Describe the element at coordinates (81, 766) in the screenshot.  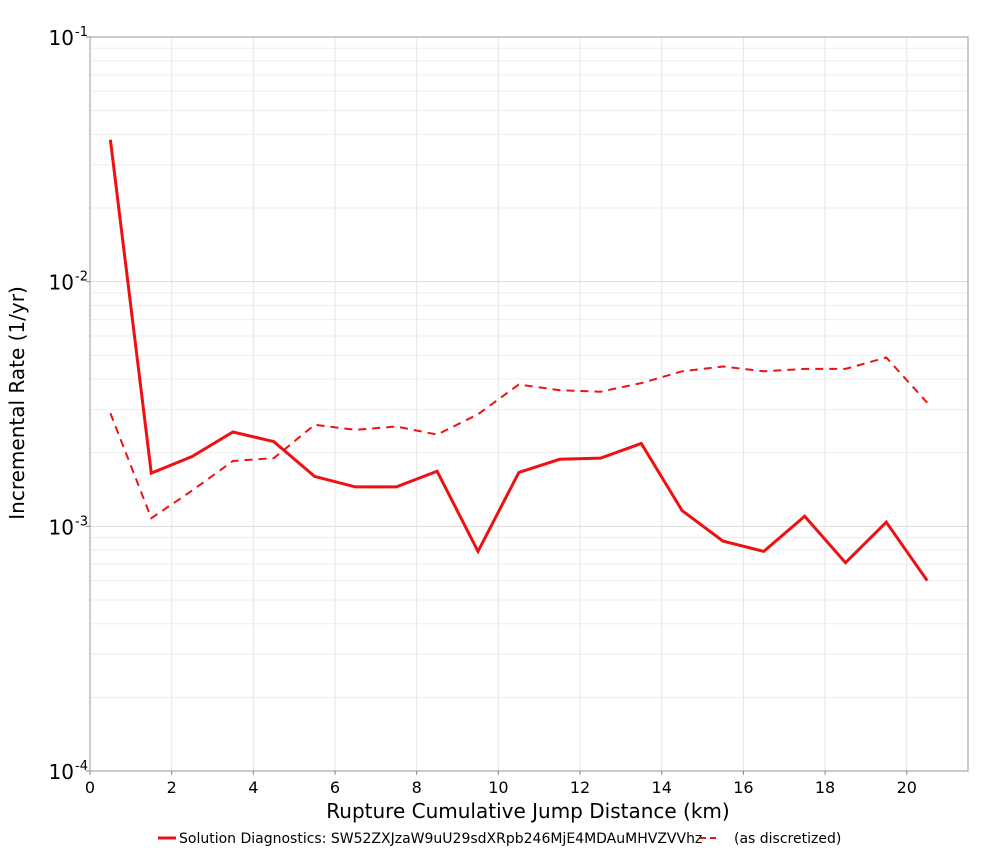
I see `y-tick-exponent: -4` at that location.